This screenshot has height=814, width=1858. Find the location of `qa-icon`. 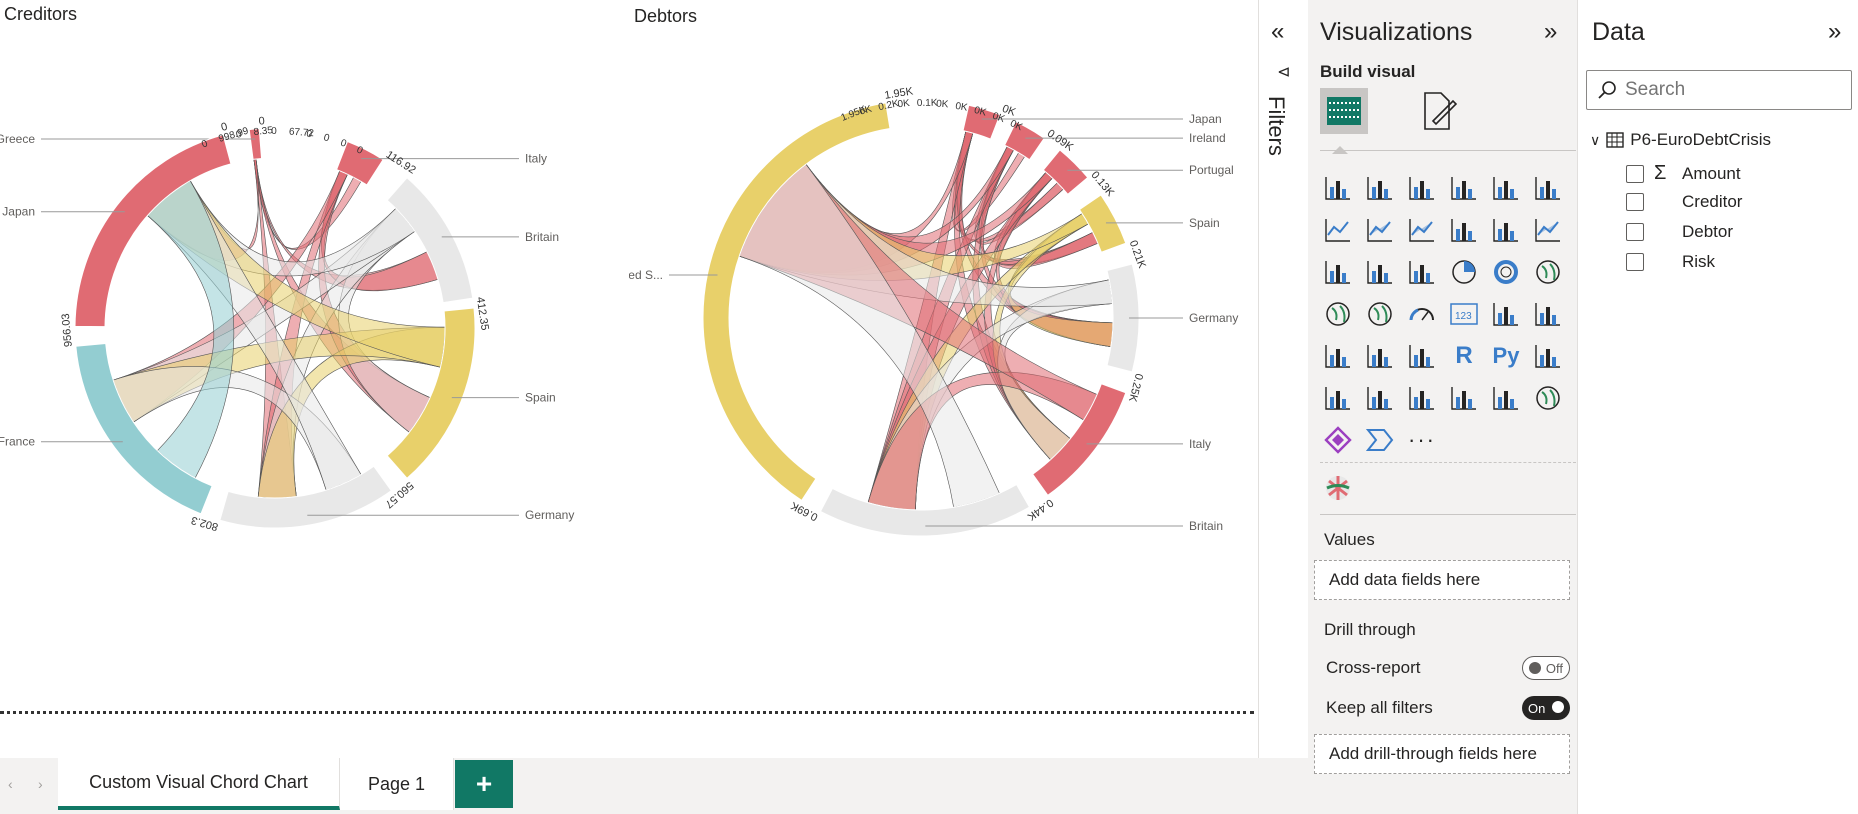

qa-icon is located at coordinates (1380, 398).